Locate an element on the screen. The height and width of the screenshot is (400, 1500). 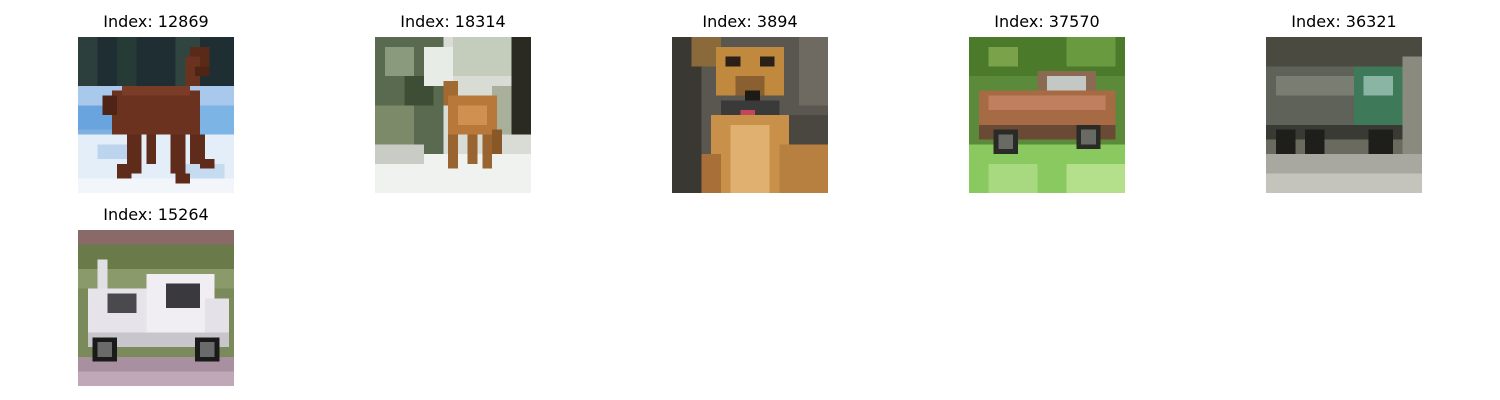
image-index-title: Index: 15264 is located at coordinates (156, 214).